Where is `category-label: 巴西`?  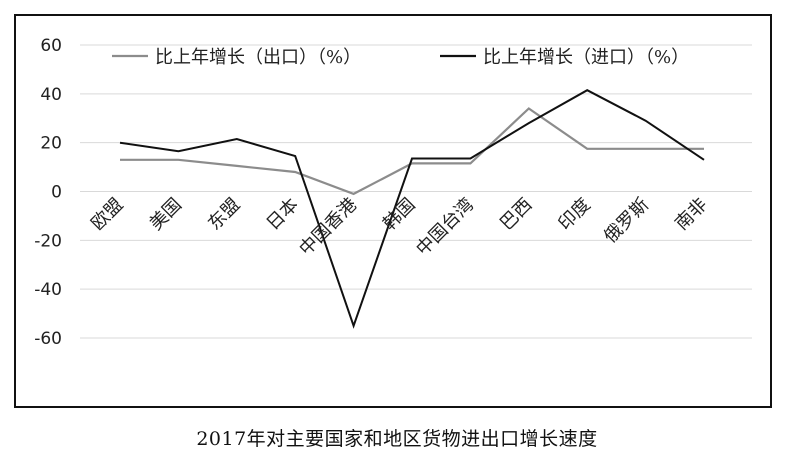
category-label: 巴西 is located at coordinates (516, 214).